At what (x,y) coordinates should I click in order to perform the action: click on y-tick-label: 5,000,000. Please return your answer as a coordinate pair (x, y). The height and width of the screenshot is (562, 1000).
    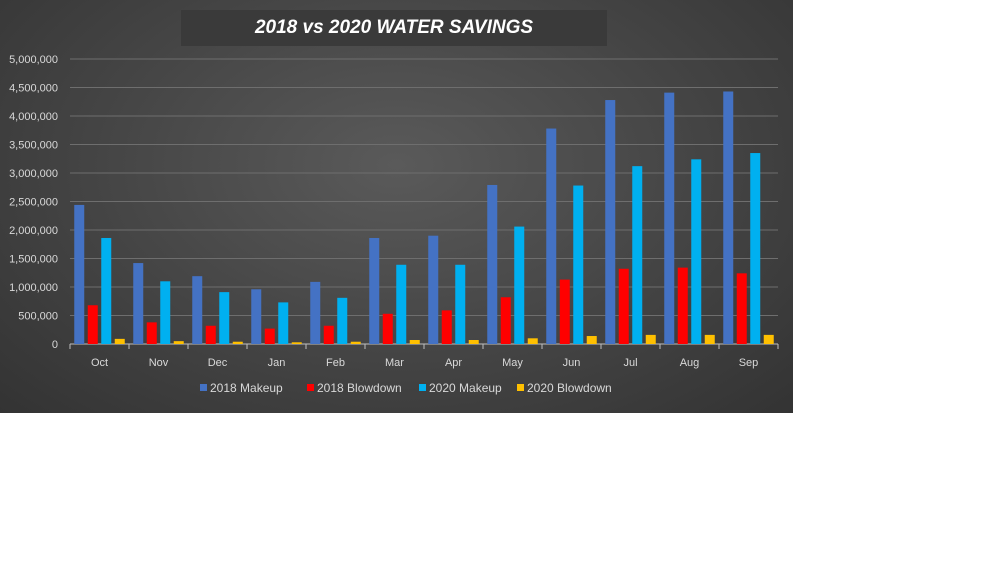
    Looking at the image, I should click on (33, 60).